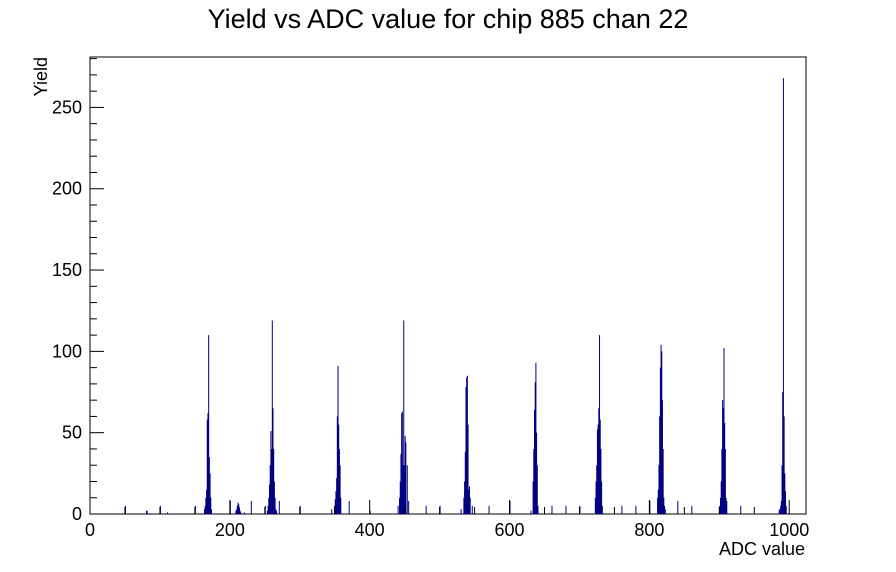  I want to click on x-tick-label: 200, so click(230, 530).